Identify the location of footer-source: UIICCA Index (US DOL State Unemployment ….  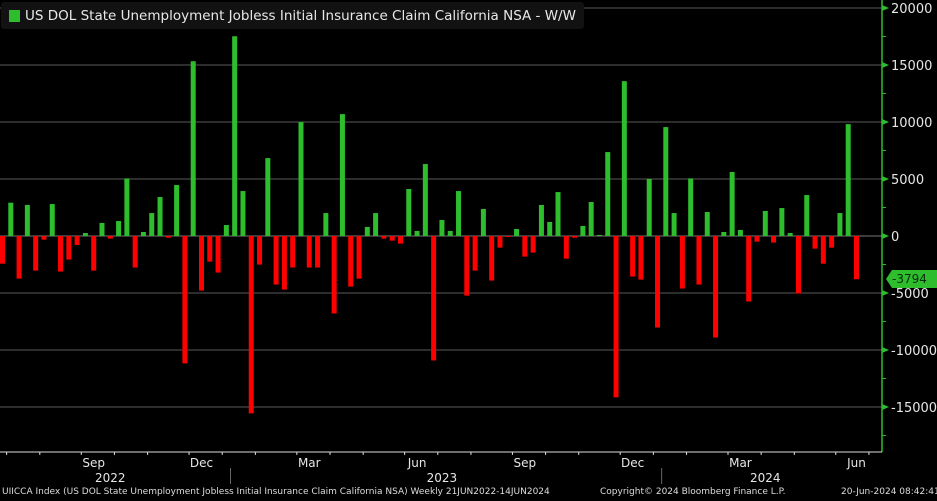
(276, 492).